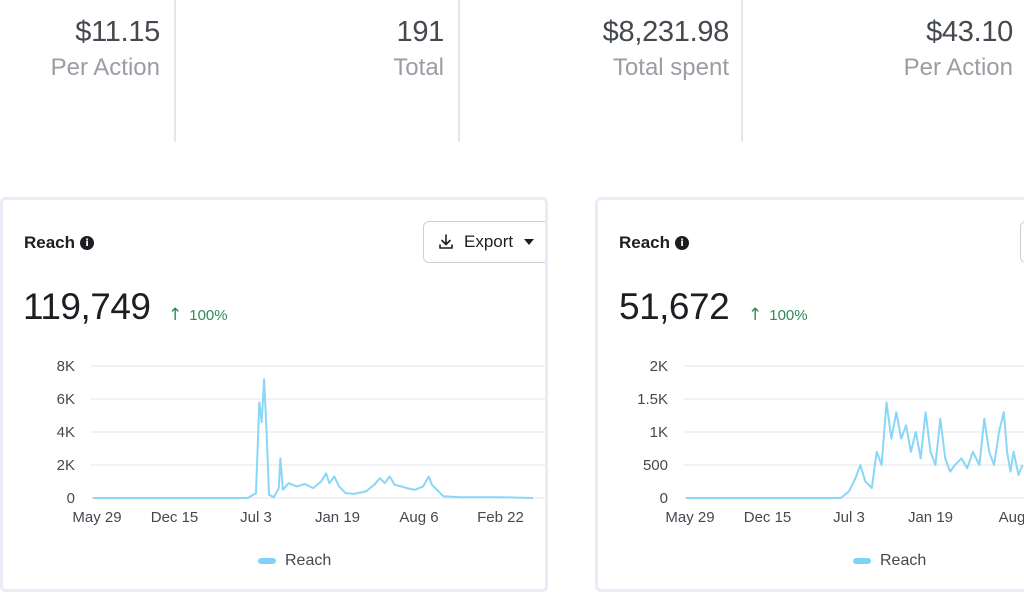 The width and height of the screenshot is (1024, 593). I want to click on metric-value: $11.15, so click(117, 32).